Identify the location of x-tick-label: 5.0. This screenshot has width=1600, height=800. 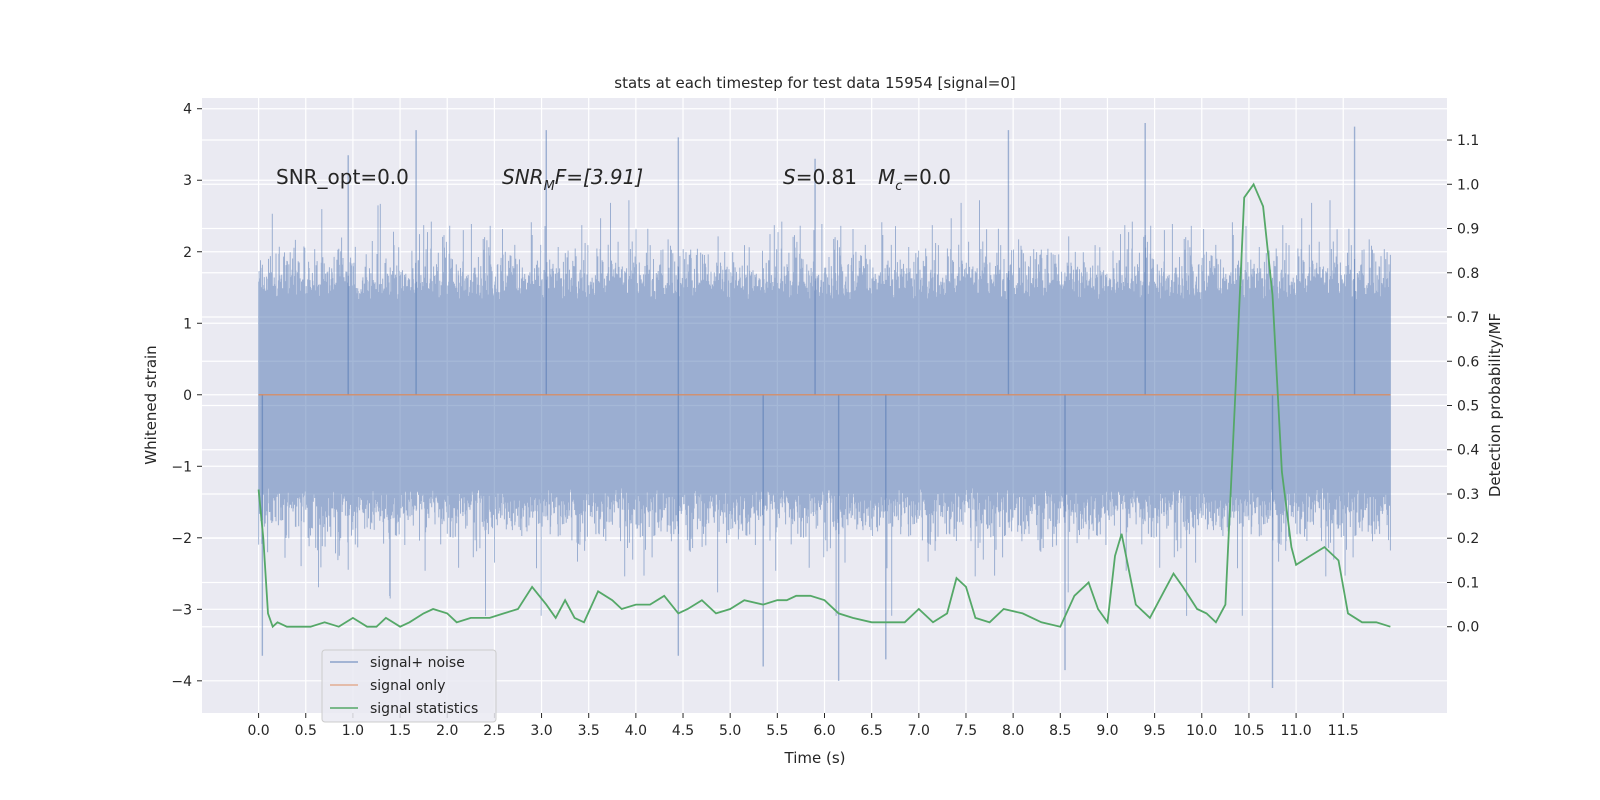
(730, 731).